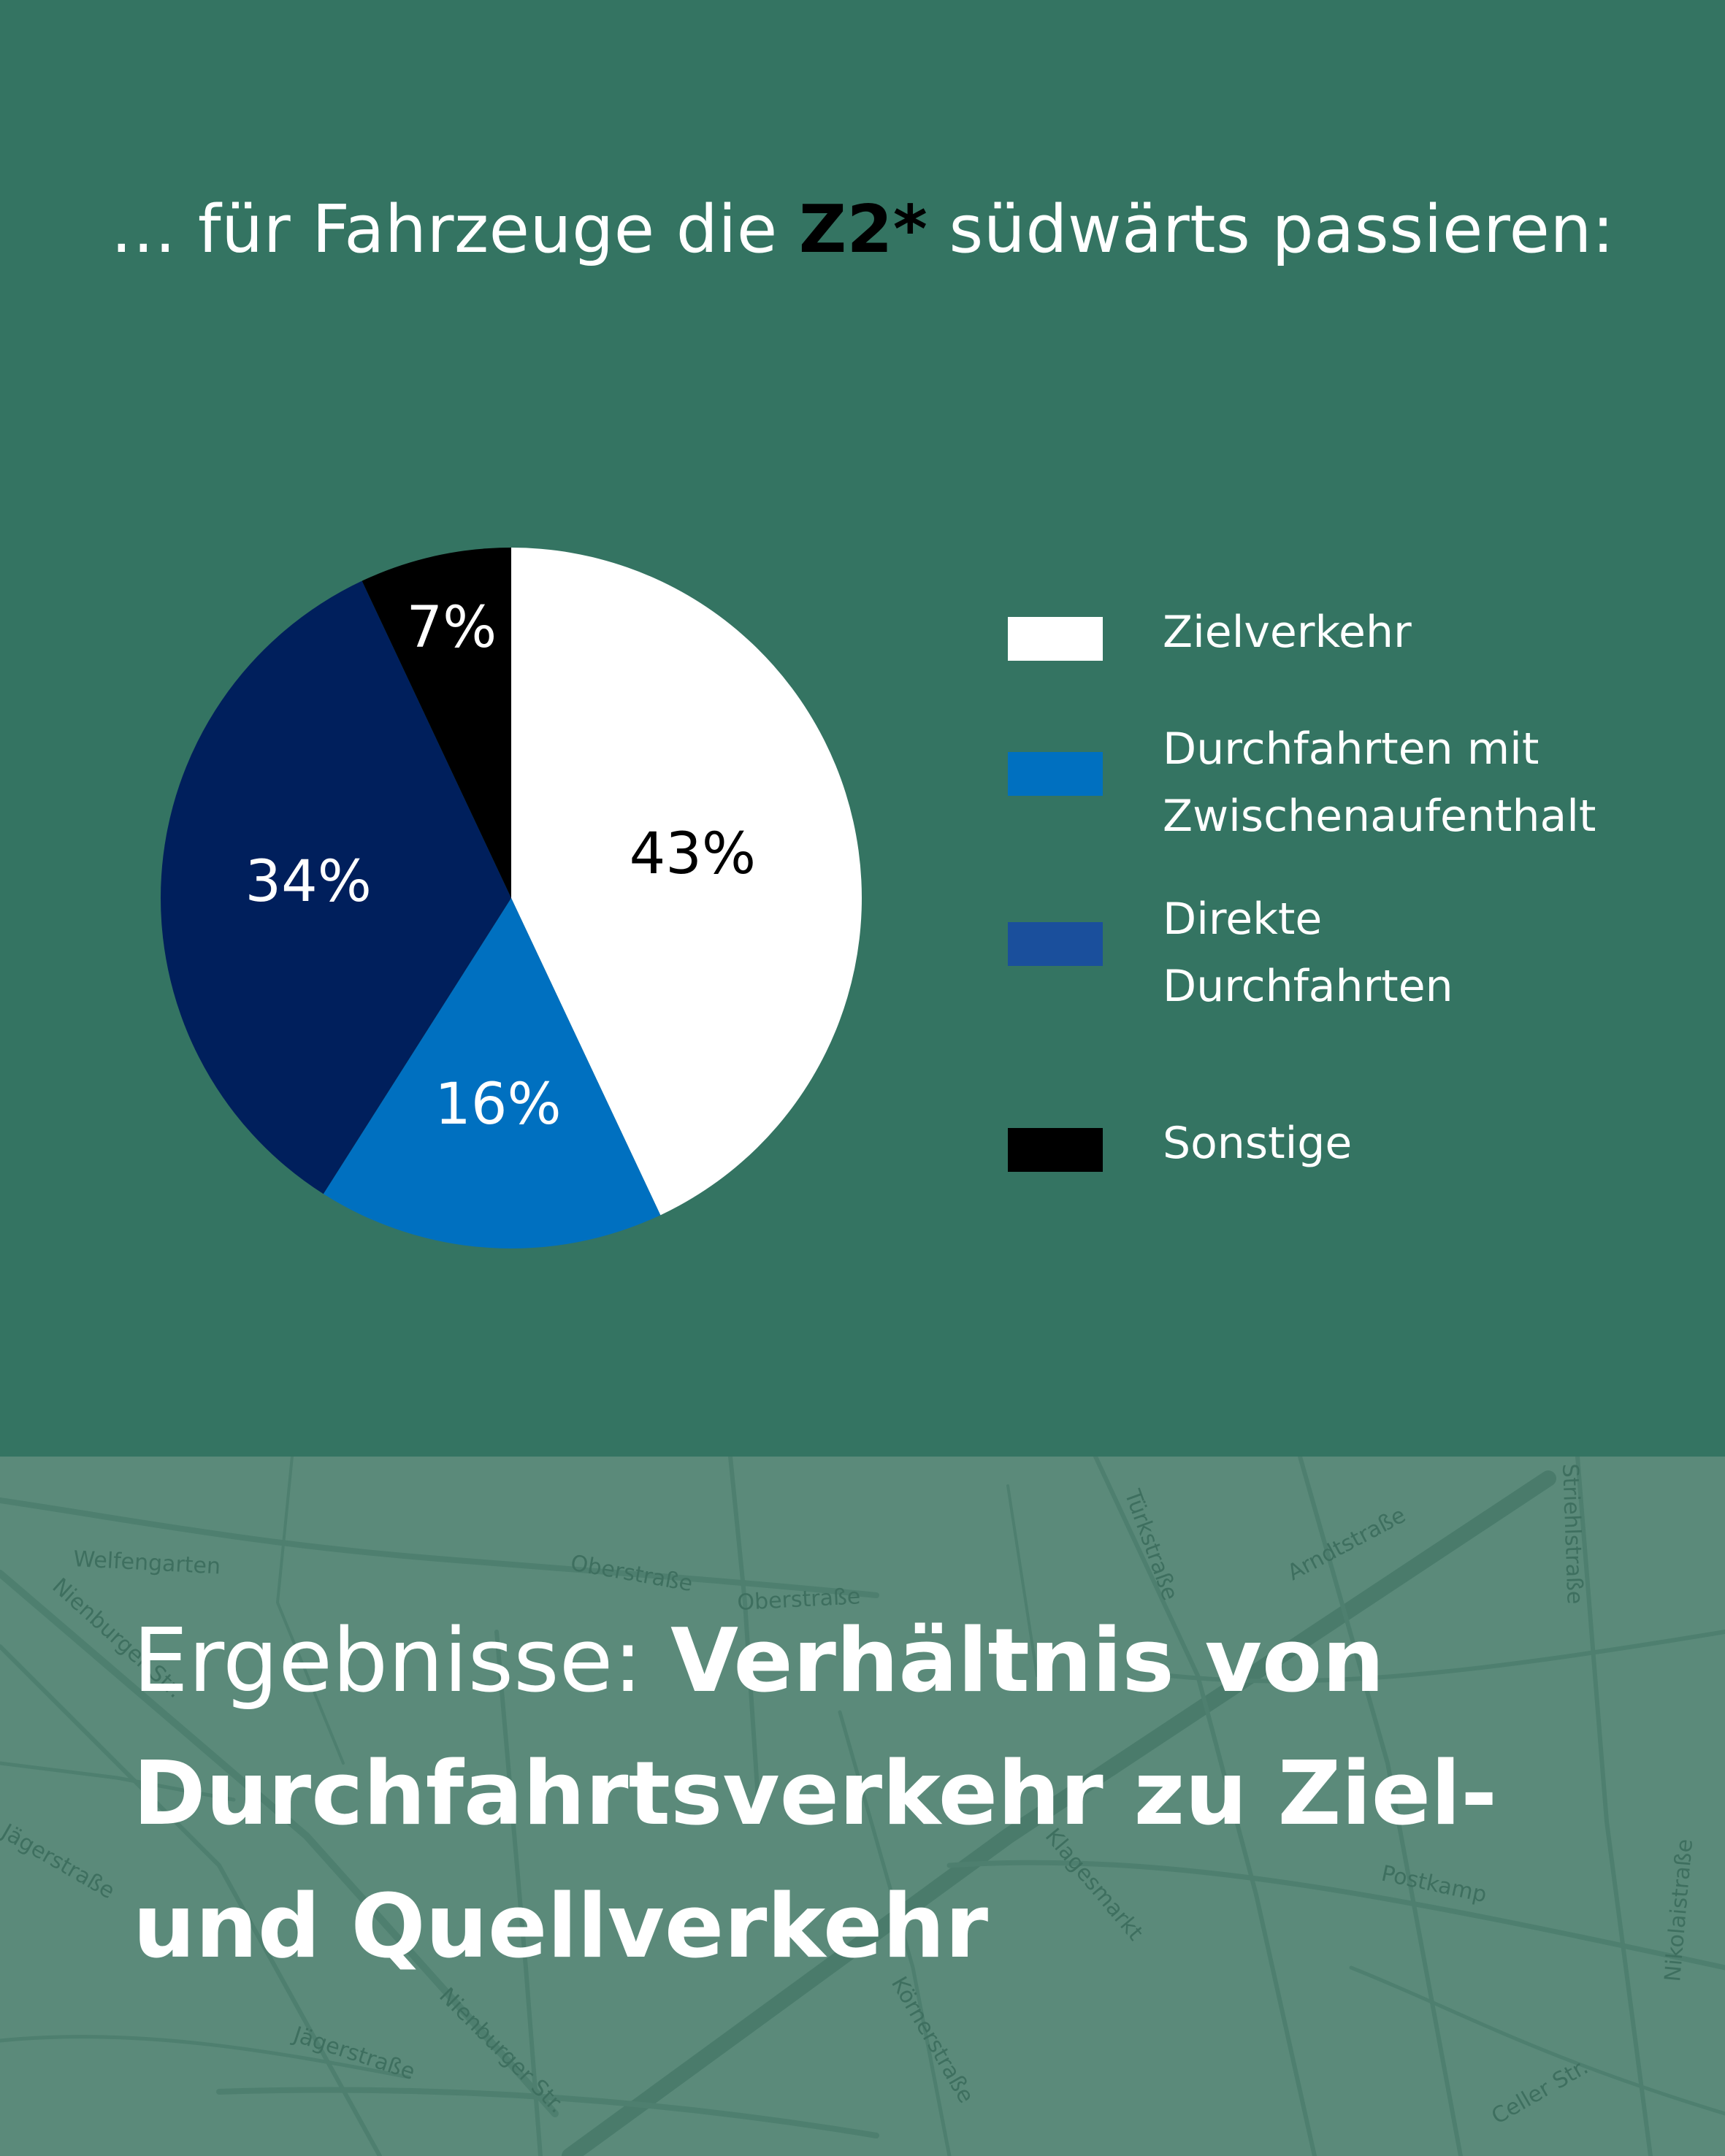 The width and height of the screenshot is (1725, 2156). I want to click on legend-label: Direkte Durchfahrten, so click(1308, 953).